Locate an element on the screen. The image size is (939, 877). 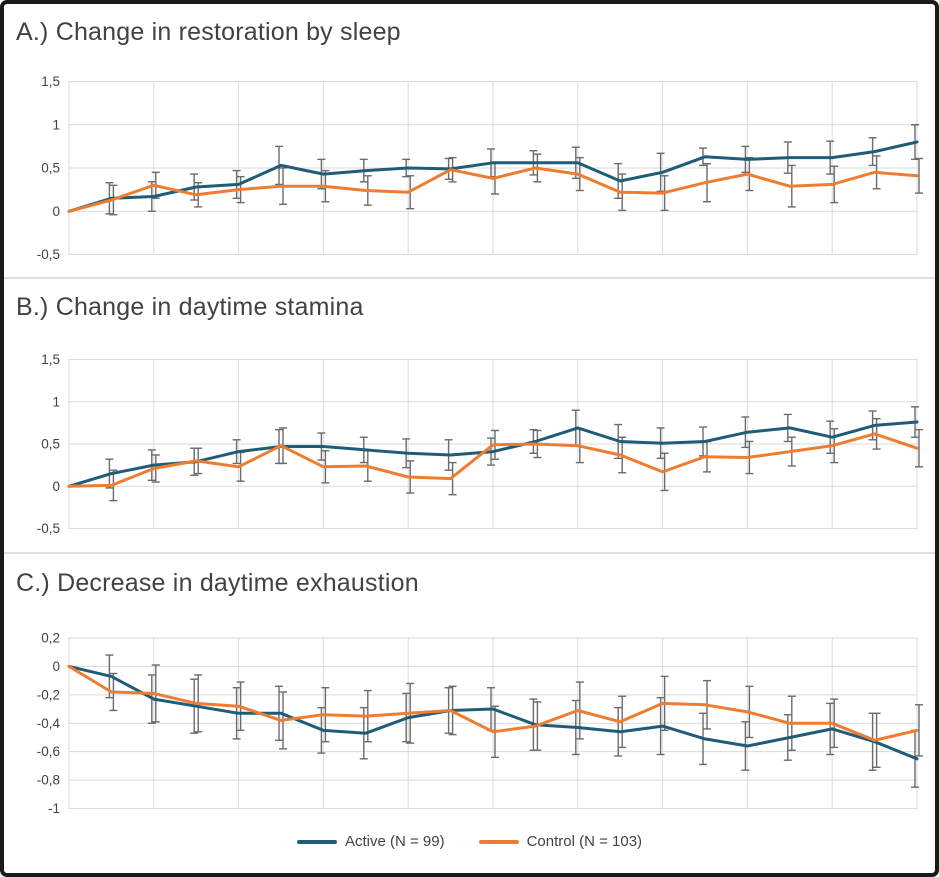
panel-b-title: B.) Change in daytime stamina is located at coordinates (190, 307).